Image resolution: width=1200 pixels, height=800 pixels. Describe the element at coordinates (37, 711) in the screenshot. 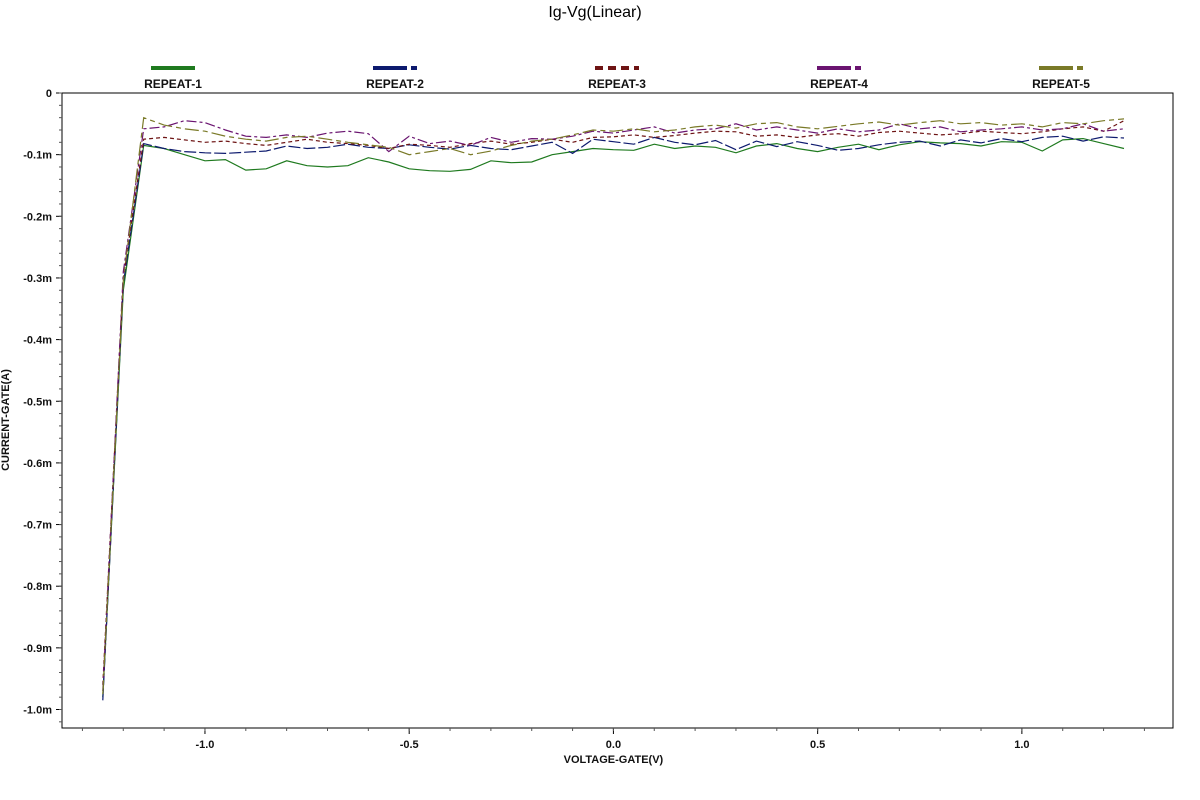

I see `y-tick-label: -1.0m` at that location.